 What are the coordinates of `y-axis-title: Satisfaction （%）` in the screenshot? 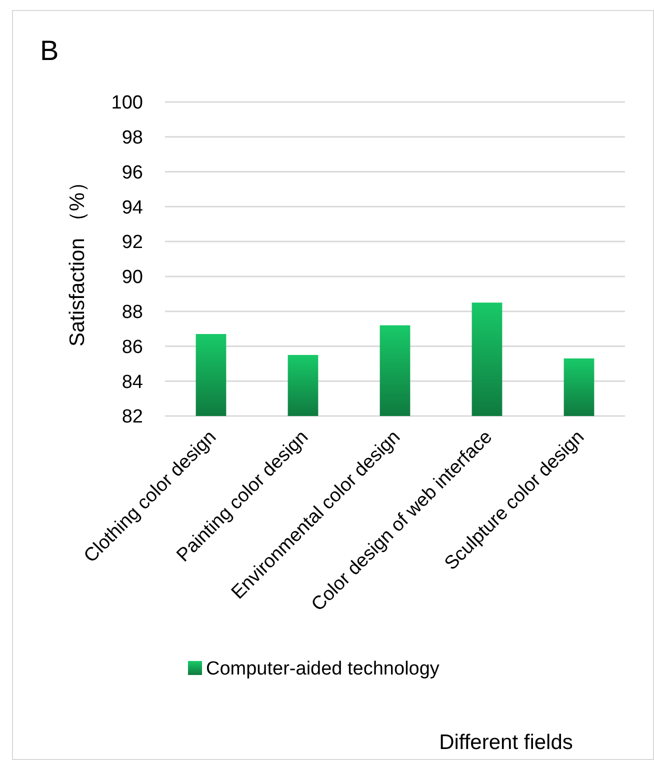 It's located at (77, 259).